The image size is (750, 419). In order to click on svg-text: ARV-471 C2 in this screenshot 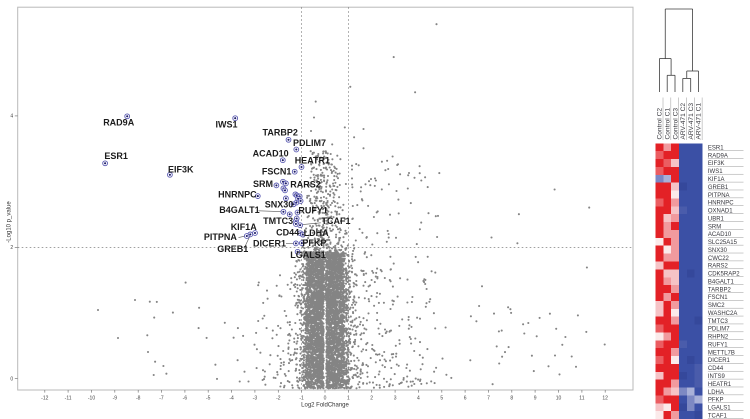, I will do `click(683, 121)`.